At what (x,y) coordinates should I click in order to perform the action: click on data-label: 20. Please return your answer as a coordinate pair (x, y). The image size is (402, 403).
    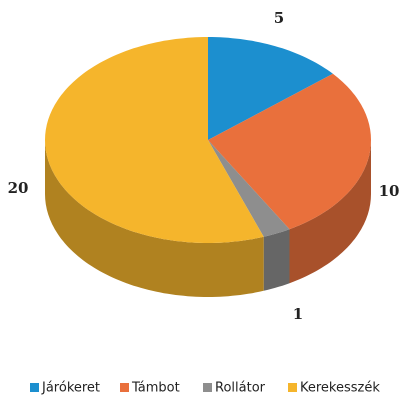
    Looking at the image, I should click on (18, 188).